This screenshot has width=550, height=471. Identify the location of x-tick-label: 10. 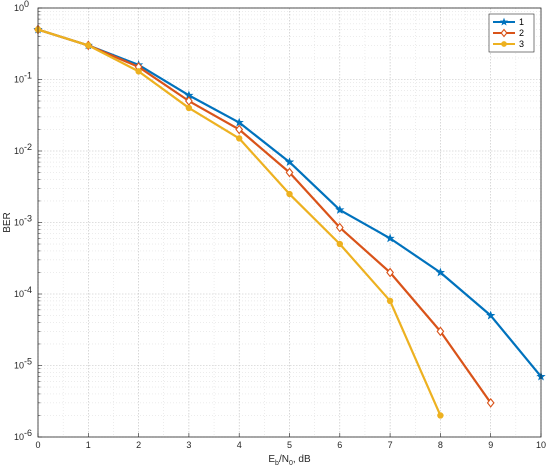
(541, 445).